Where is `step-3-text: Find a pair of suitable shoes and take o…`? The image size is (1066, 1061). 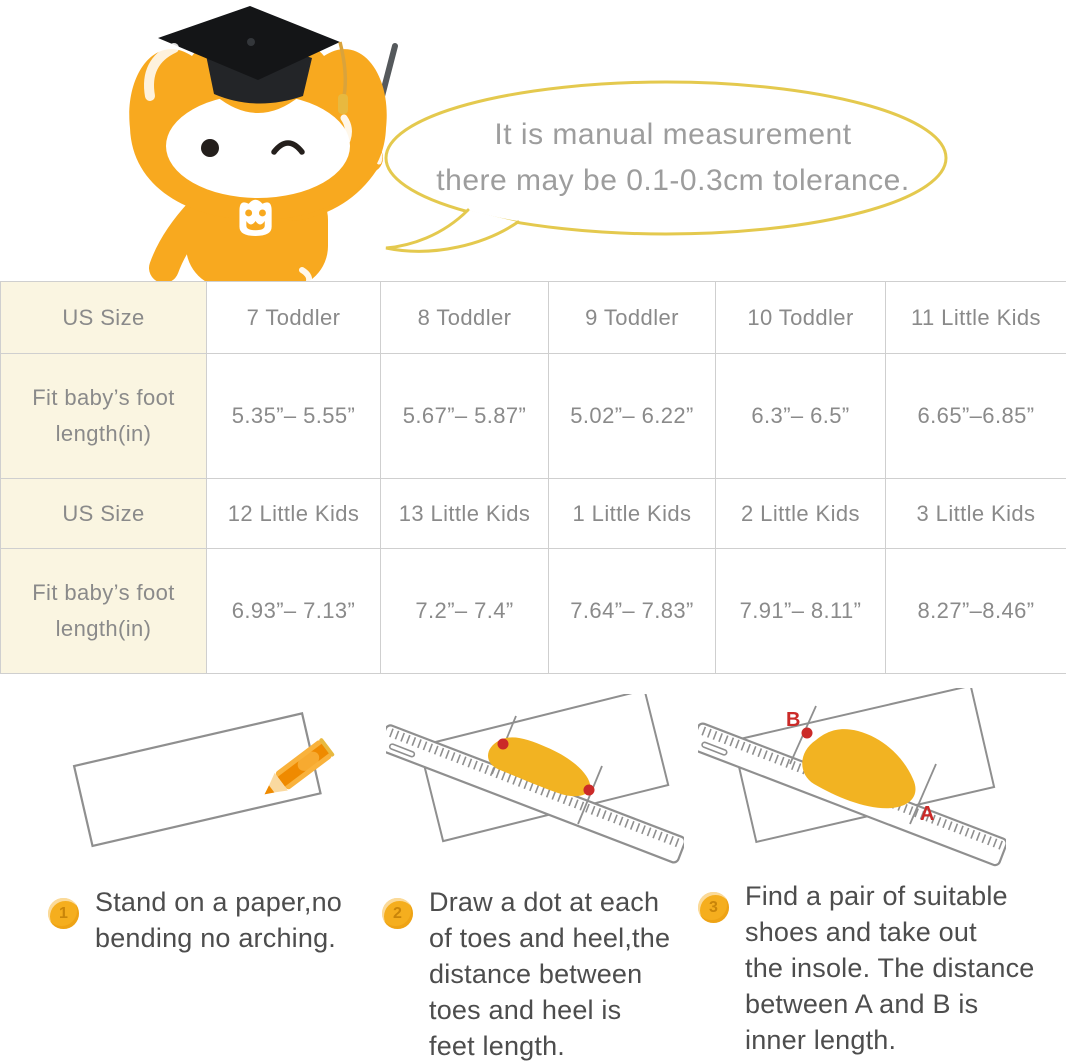
step-3-text: Find a pair of suitable shoes and take o… is located at coordinates (890, 968).